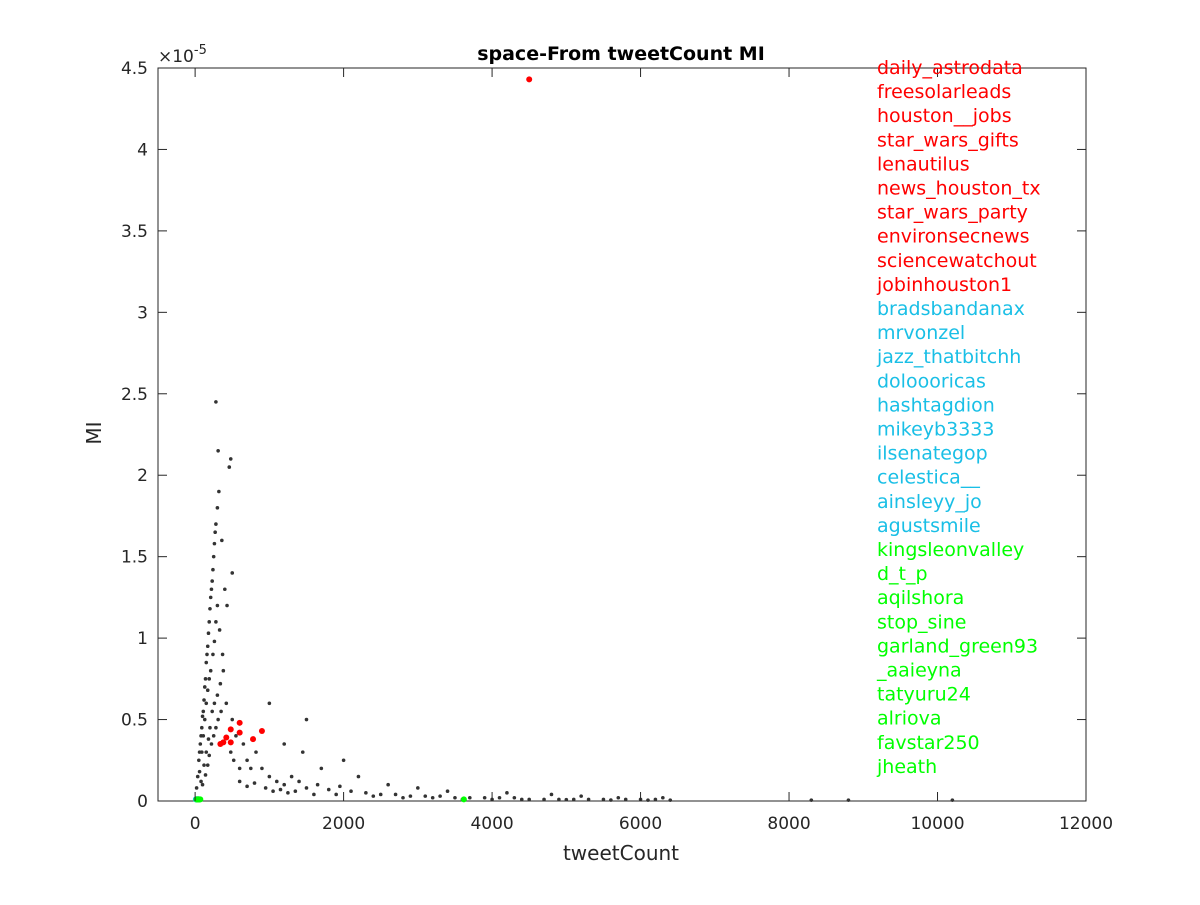  What do you see at coordinates (906, 767) in the screenshot?
I see `label-list-item: jheath` at bounding box center [906, 767].